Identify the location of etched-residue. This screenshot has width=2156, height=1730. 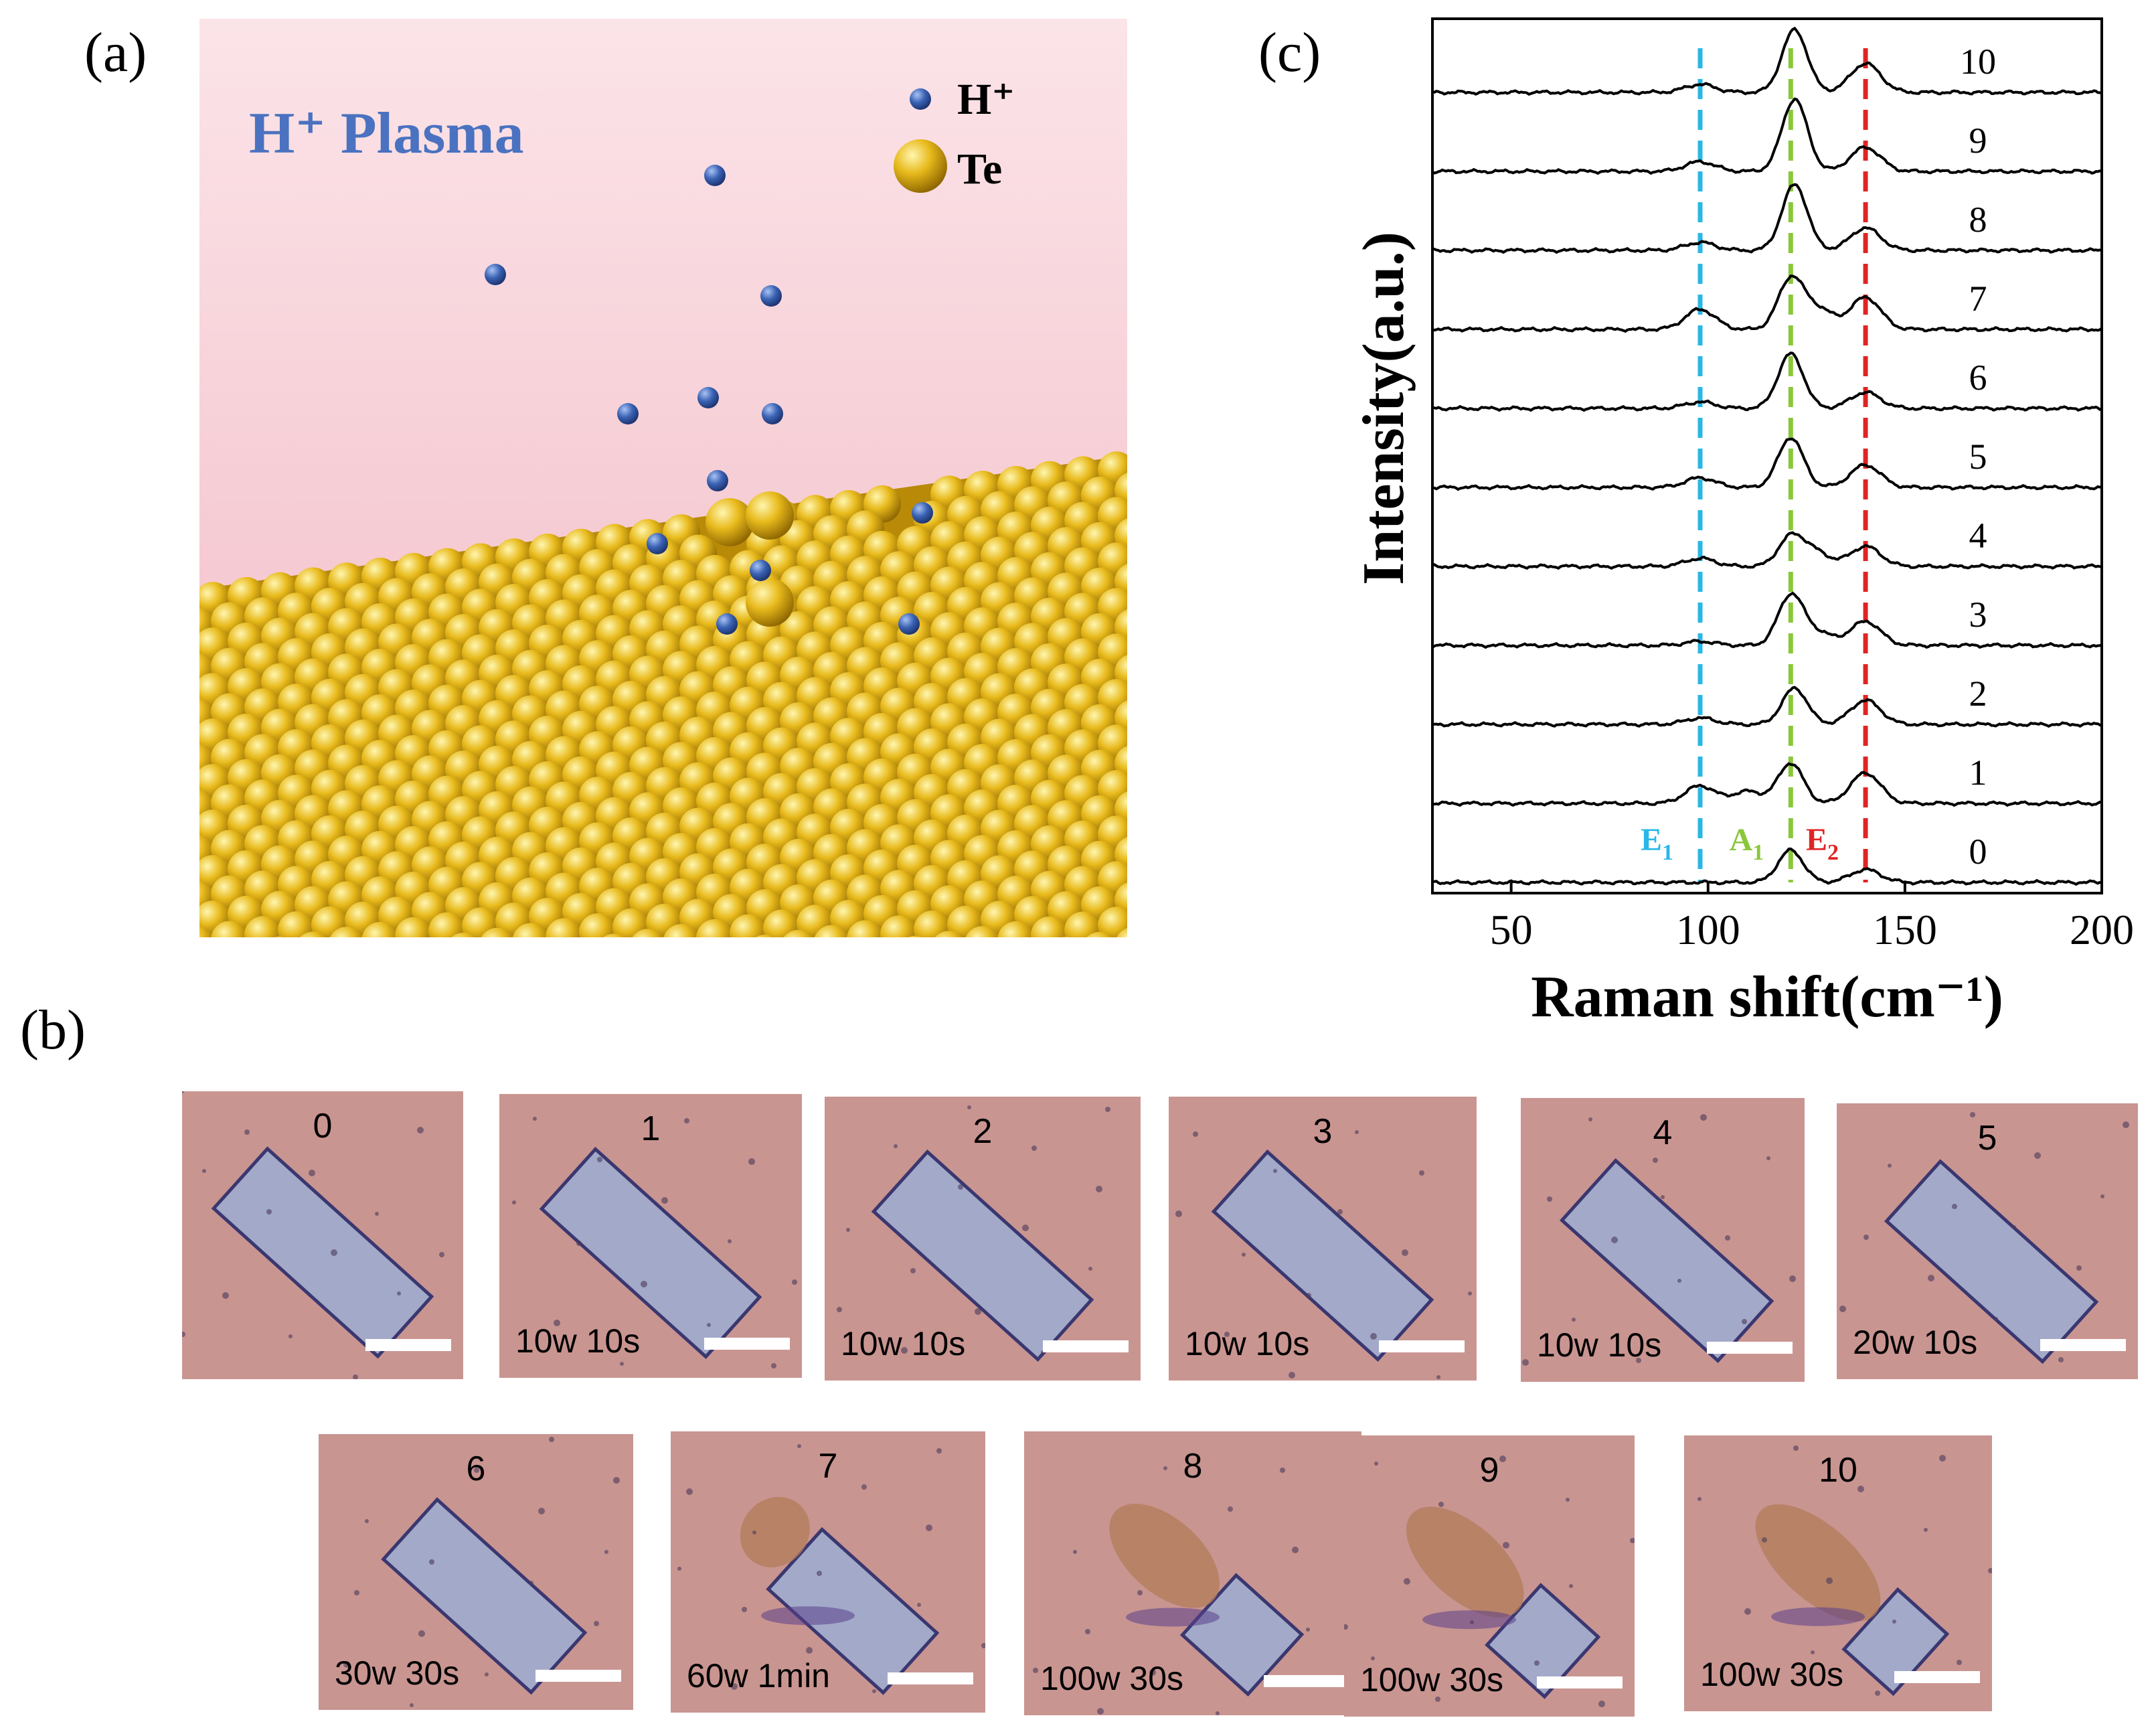
(1818, 1563).